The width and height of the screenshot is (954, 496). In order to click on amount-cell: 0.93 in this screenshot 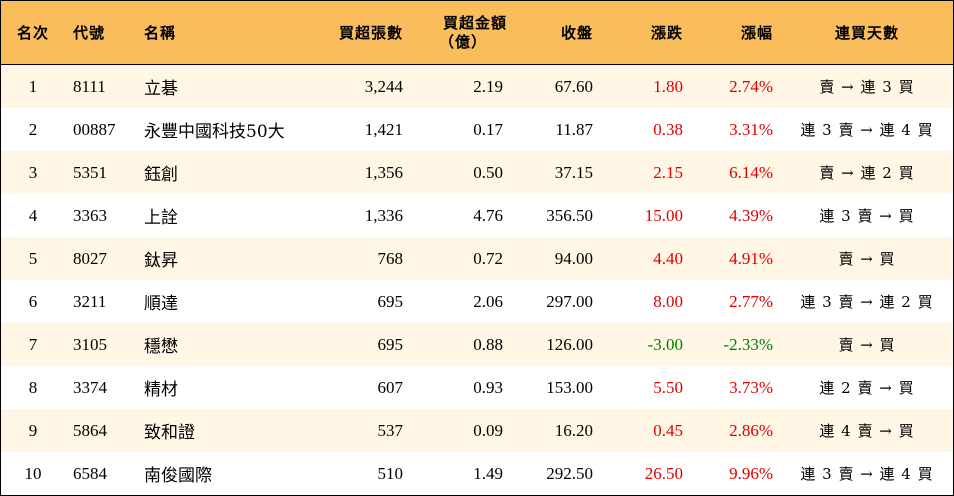, I will do `click(488, 387)`.